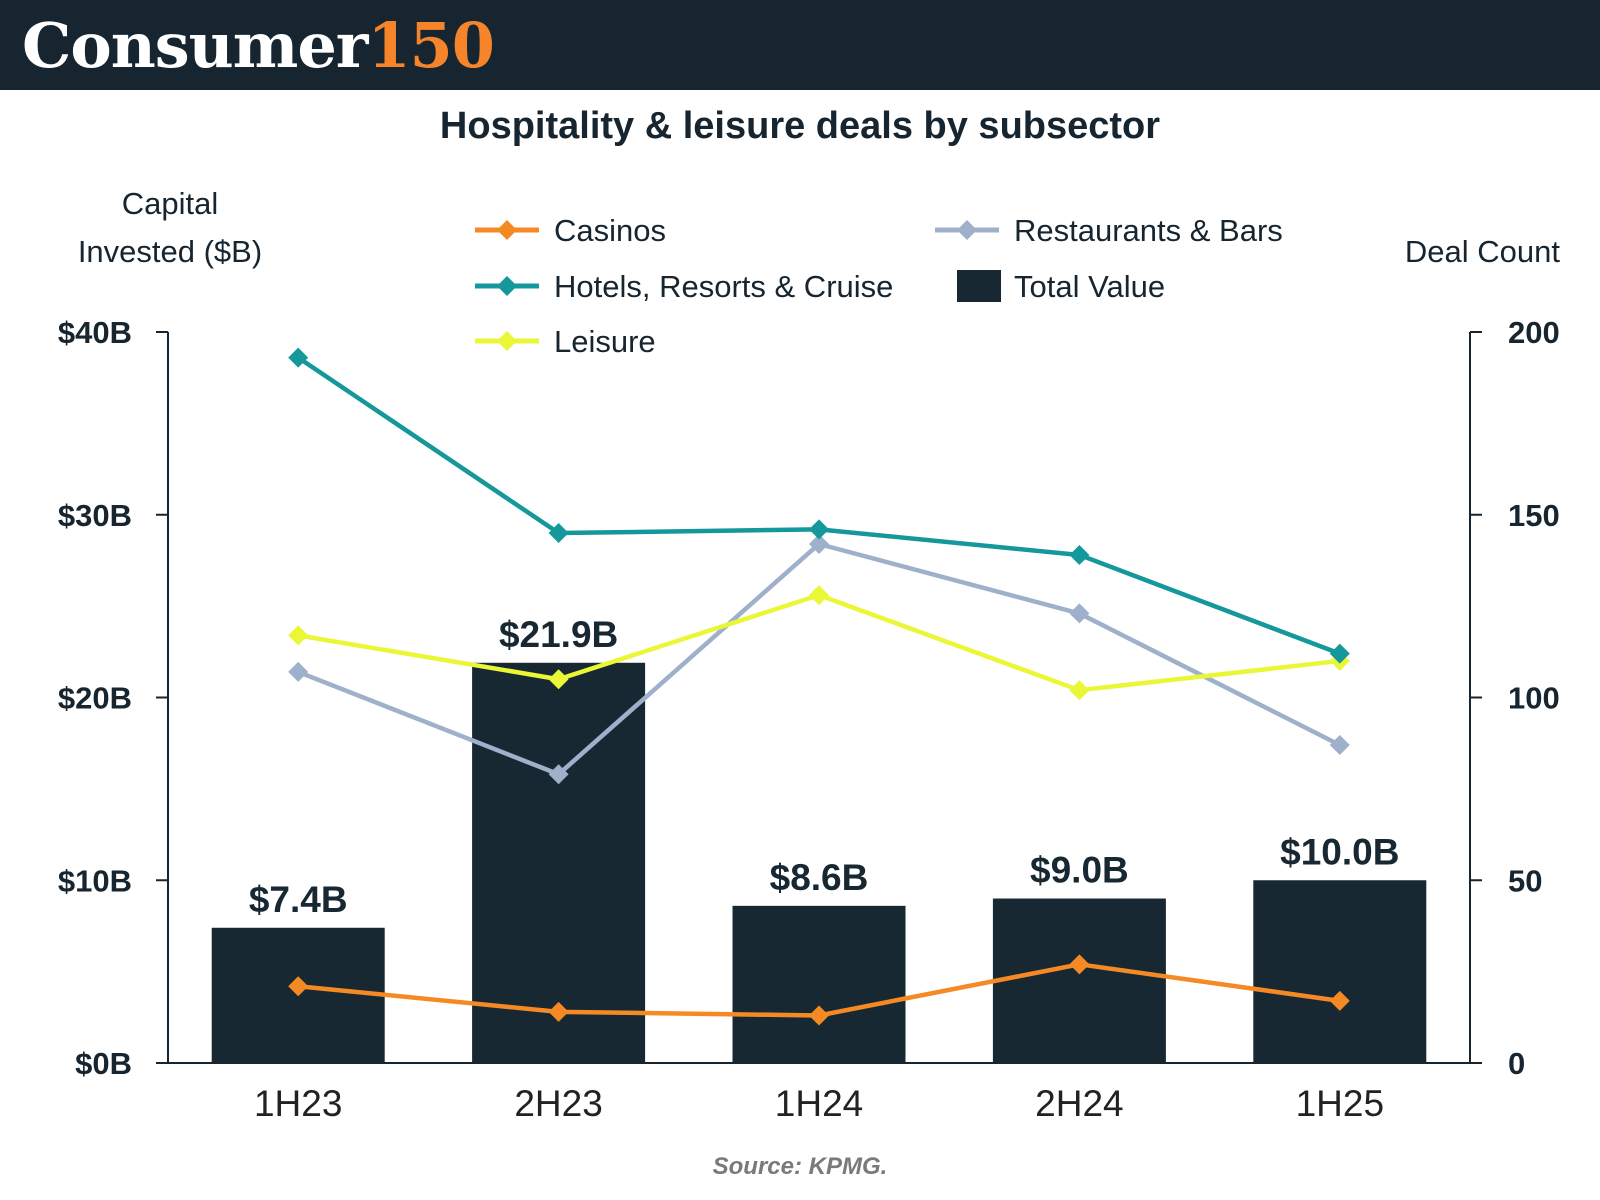 This screenshot has height=1200, width=1600. I want to click on right-tick-label: 0, so click(1516, 1063).